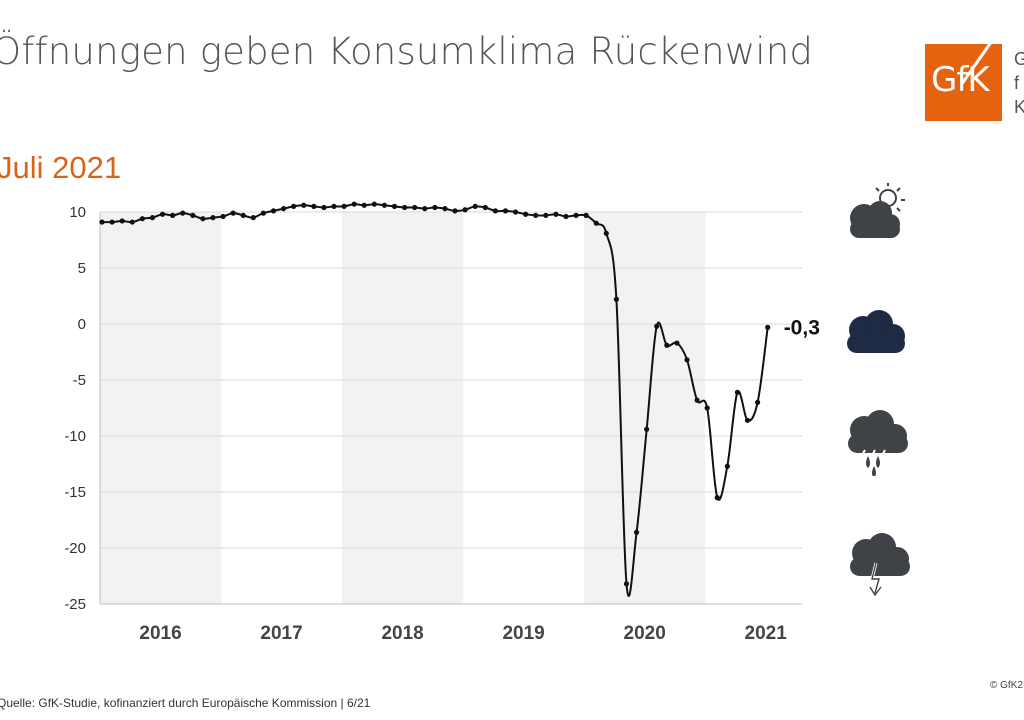 This screenshot has width=1024, height=720. I want to click on rain-cloud-icon, so click(878, 443).